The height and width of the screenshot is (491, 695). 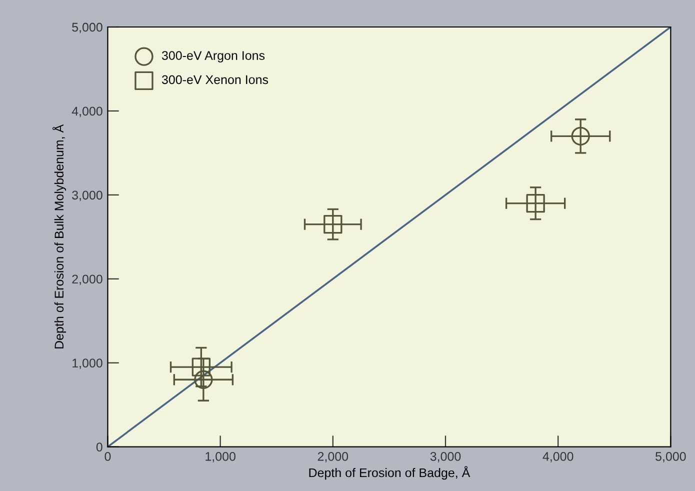 What do you see at coordinates (333, 457) in the screenshot?
I see `x-tick-label: 2,000` at bounding box center [333, 457].